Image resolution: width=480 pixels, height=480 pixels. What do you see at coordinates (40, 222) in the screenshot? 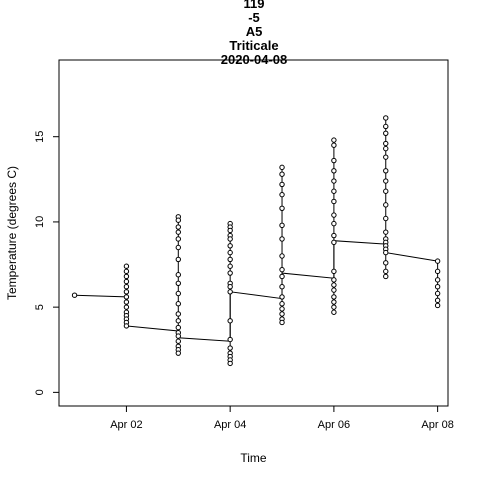
I see `y-tick-label: 10` at bounding box center [40, 222].